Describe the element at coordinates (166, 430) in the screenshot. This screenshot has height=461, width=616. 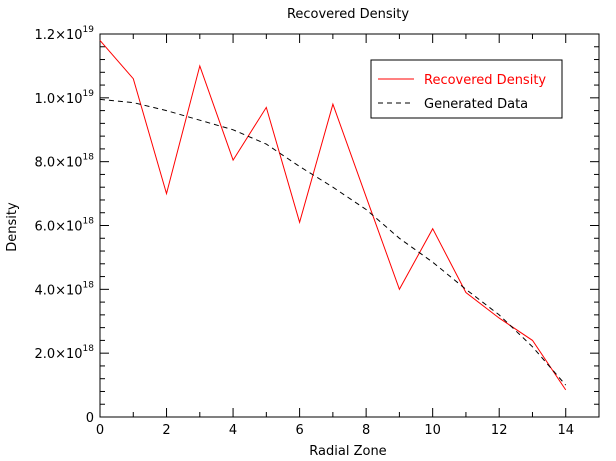
I see `x-tick-label: 2` at that location.